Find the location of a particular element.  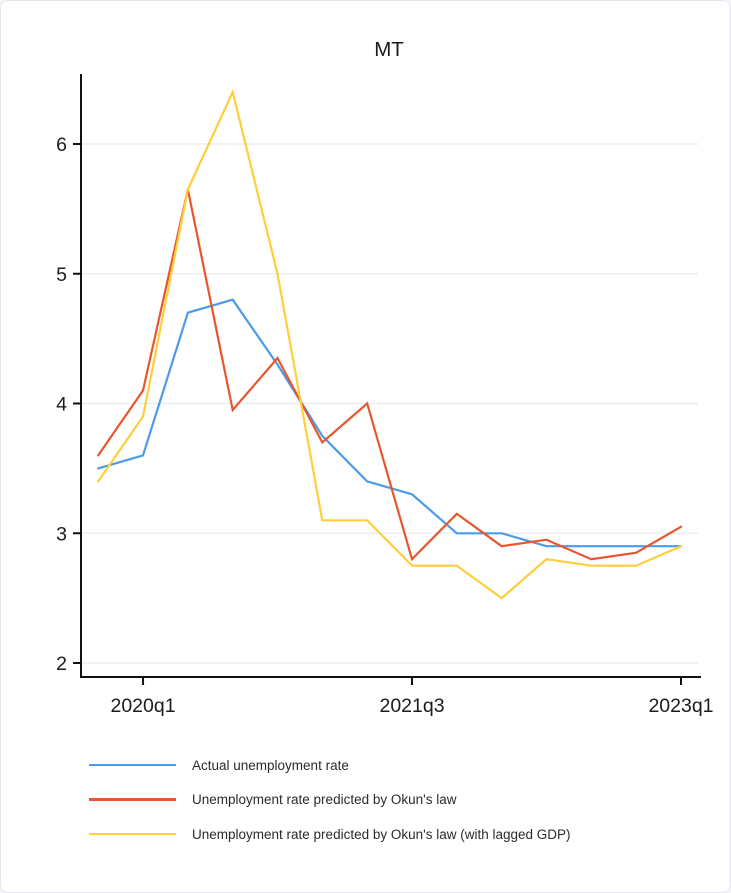

chart-title: MT is located at coordinates (389, 49).